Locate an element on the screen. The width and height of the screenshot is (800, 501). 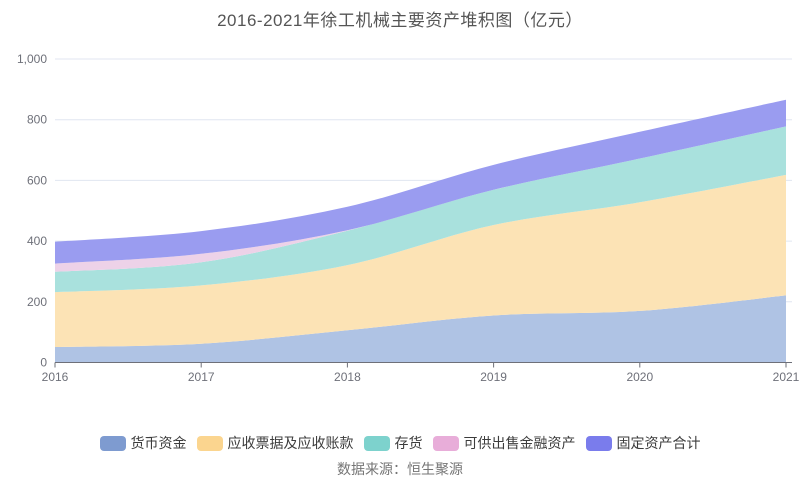
x-axis-label: 2017 is located at coordinates (201, 377).